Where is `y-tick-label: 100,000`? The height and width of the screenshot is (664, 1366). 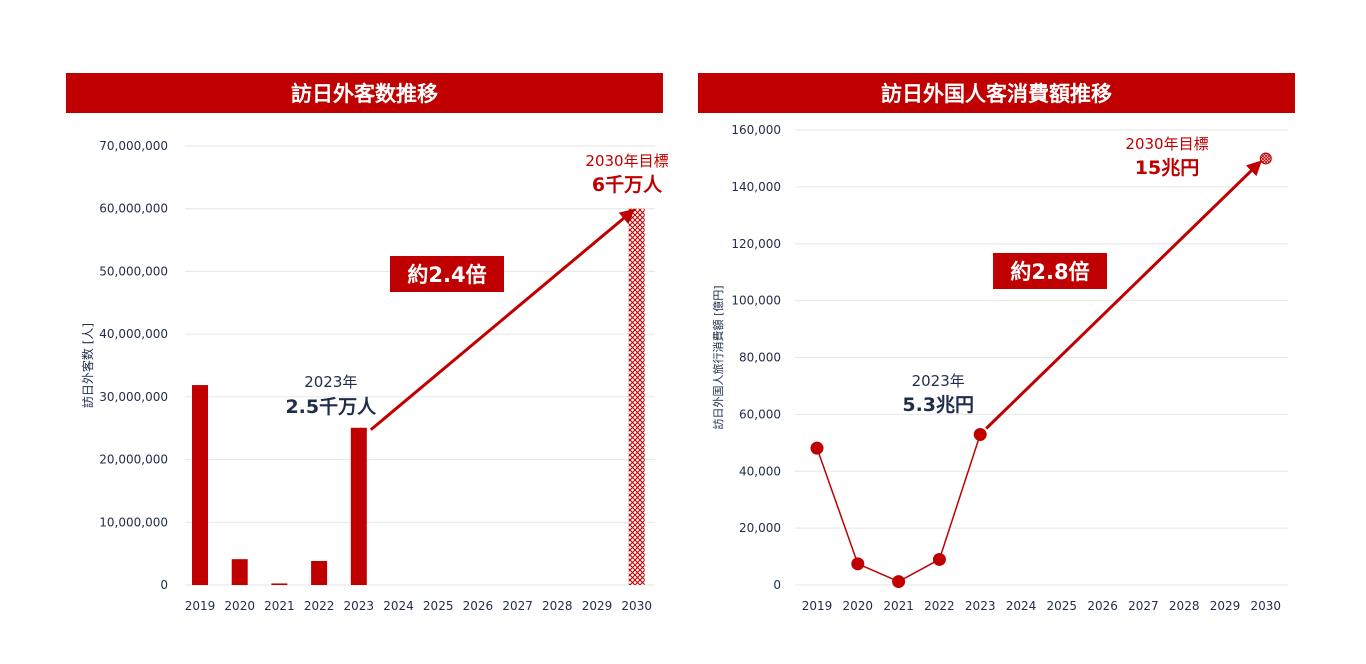
y-tick-label: 100,000 is located at coordinates (756, 301).